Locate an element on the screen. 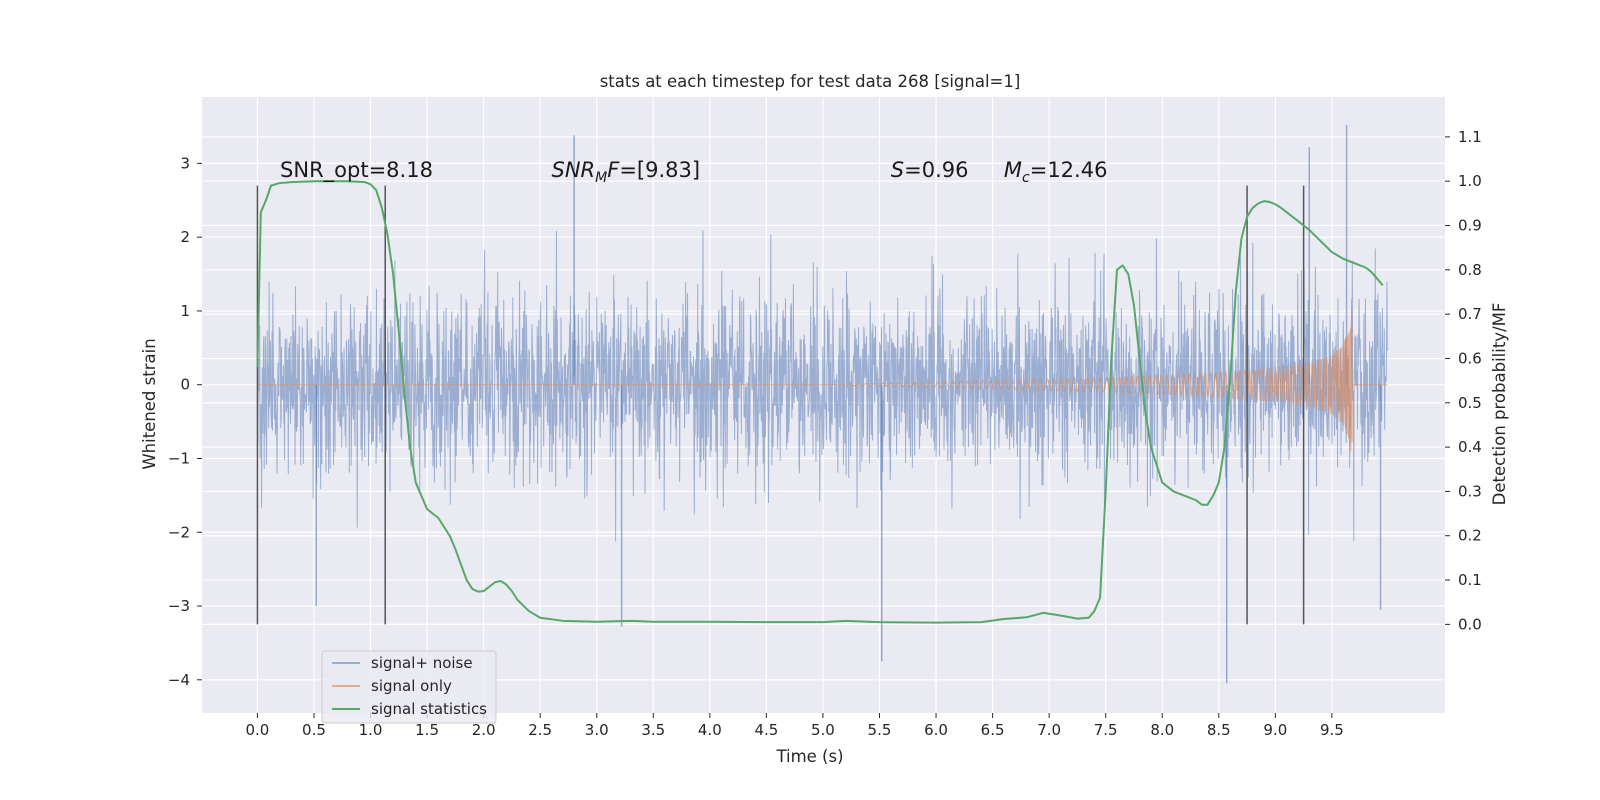  signal-trace is located at coordinates (822, 380).